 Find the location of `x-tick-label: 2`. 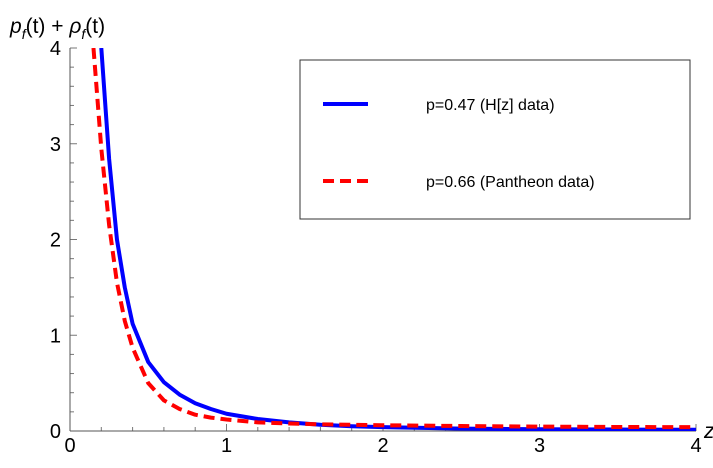

x-tick-label: 2 is located at coordinates (382, 446).